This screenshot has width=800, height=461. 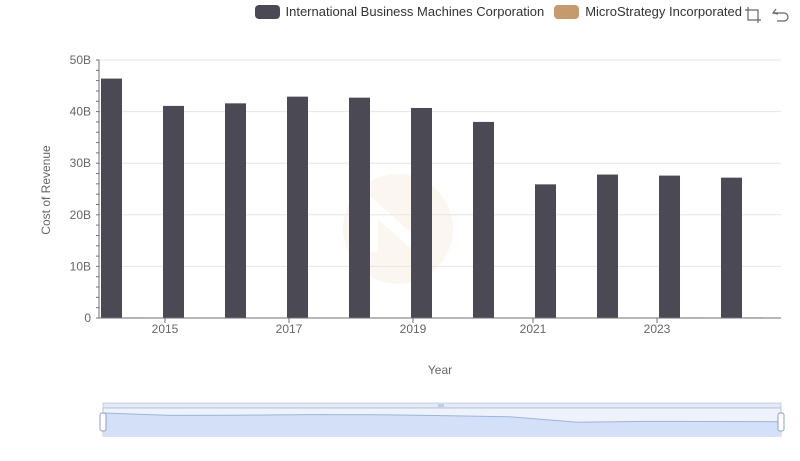 What do you see at coordinates (413, 329) in the screenshot?
I see `x-tick-label: 2019` at bounding box center [413, 329].